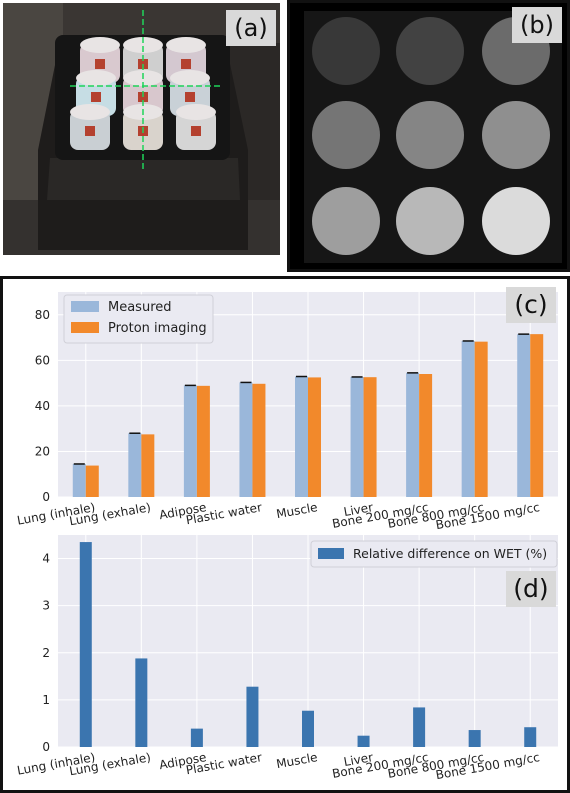  What do you see at coordinates (537, 25) in the screenshot?
I see `panel-label-b: (b)` at bounding box center [537, 25].